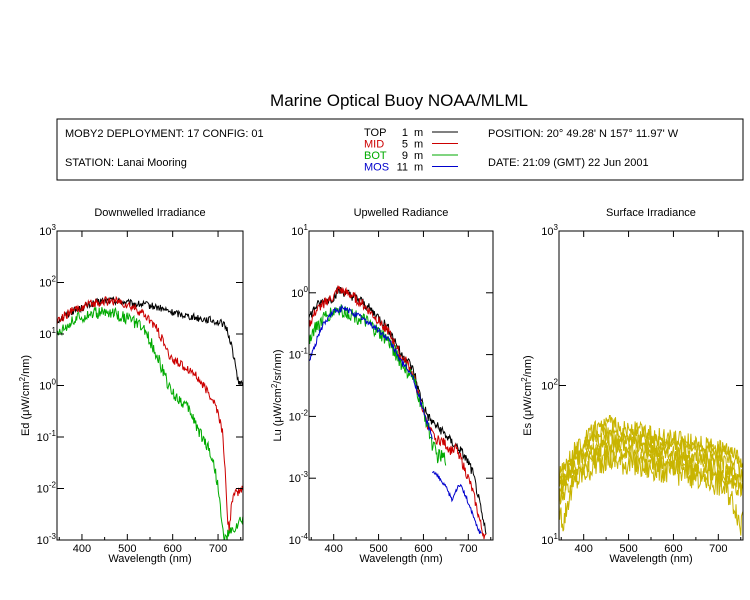  I want to click on chart-title: Marine Optical Buoy NOAA/MLML, so click(399, 100).